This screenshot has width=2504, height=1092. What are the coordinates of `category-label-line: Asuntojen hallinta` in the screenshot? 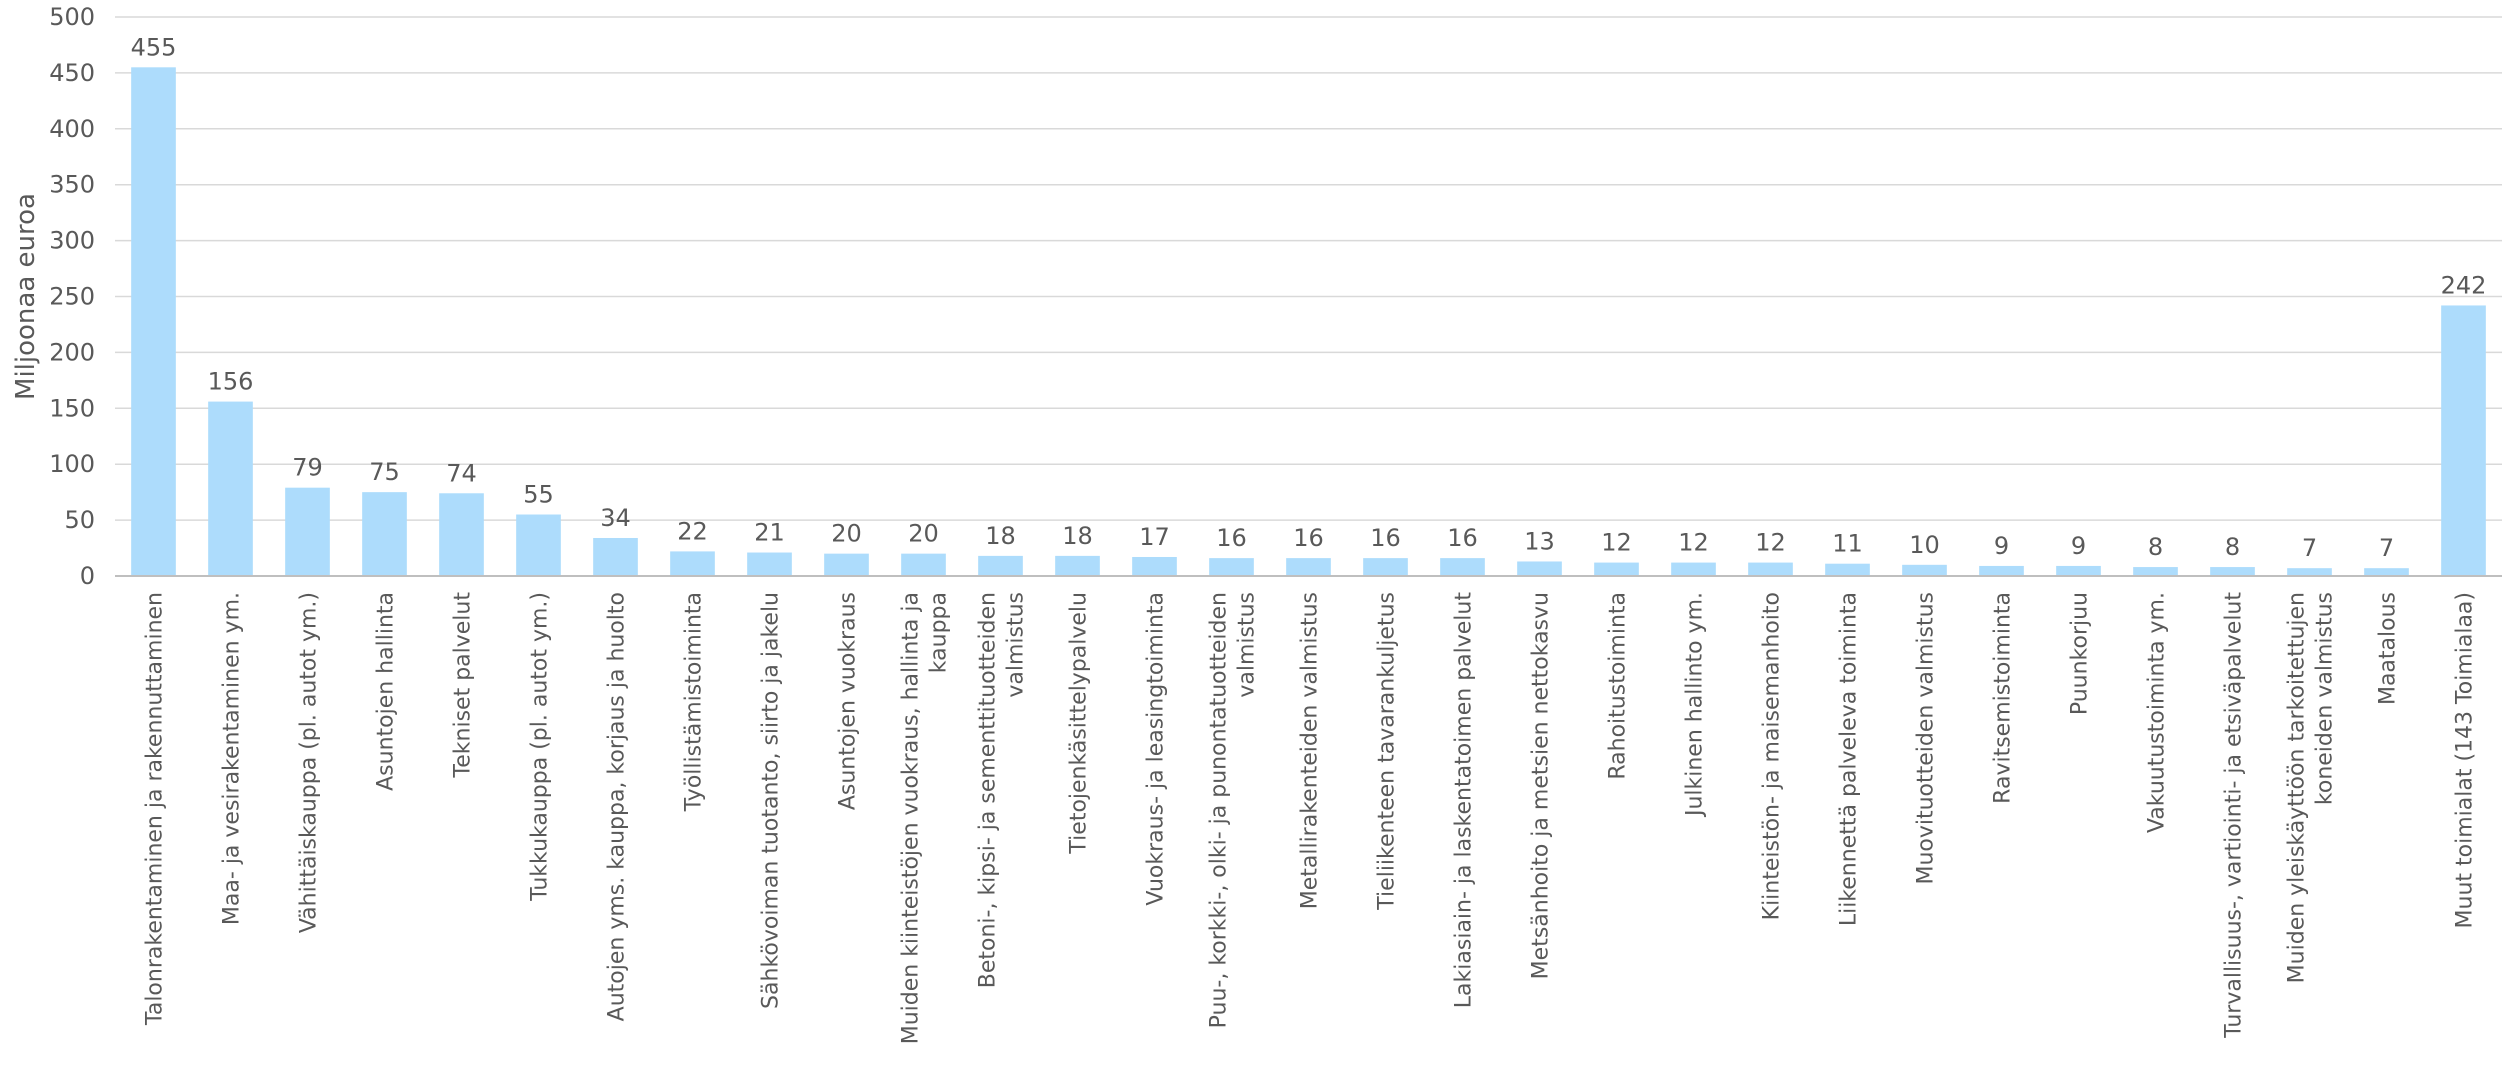 It's located at (386, 691).